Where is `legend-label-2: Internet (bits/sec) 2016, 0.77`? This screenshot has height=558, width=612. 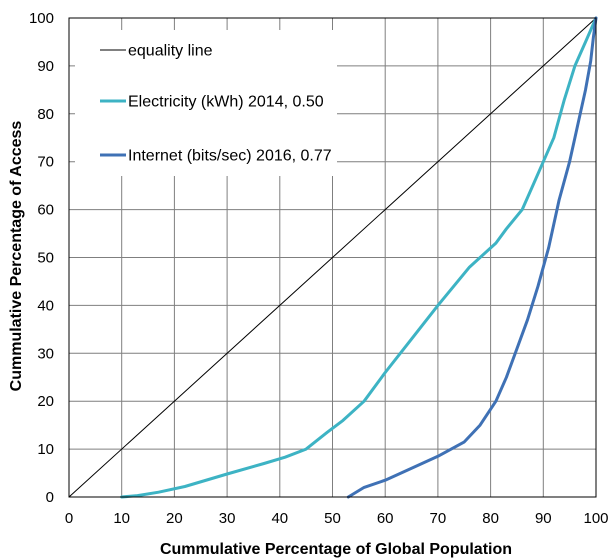
legend-label-2: Internet (bits/sec) 2016, 0.77 is located at coordinates (230, 156).